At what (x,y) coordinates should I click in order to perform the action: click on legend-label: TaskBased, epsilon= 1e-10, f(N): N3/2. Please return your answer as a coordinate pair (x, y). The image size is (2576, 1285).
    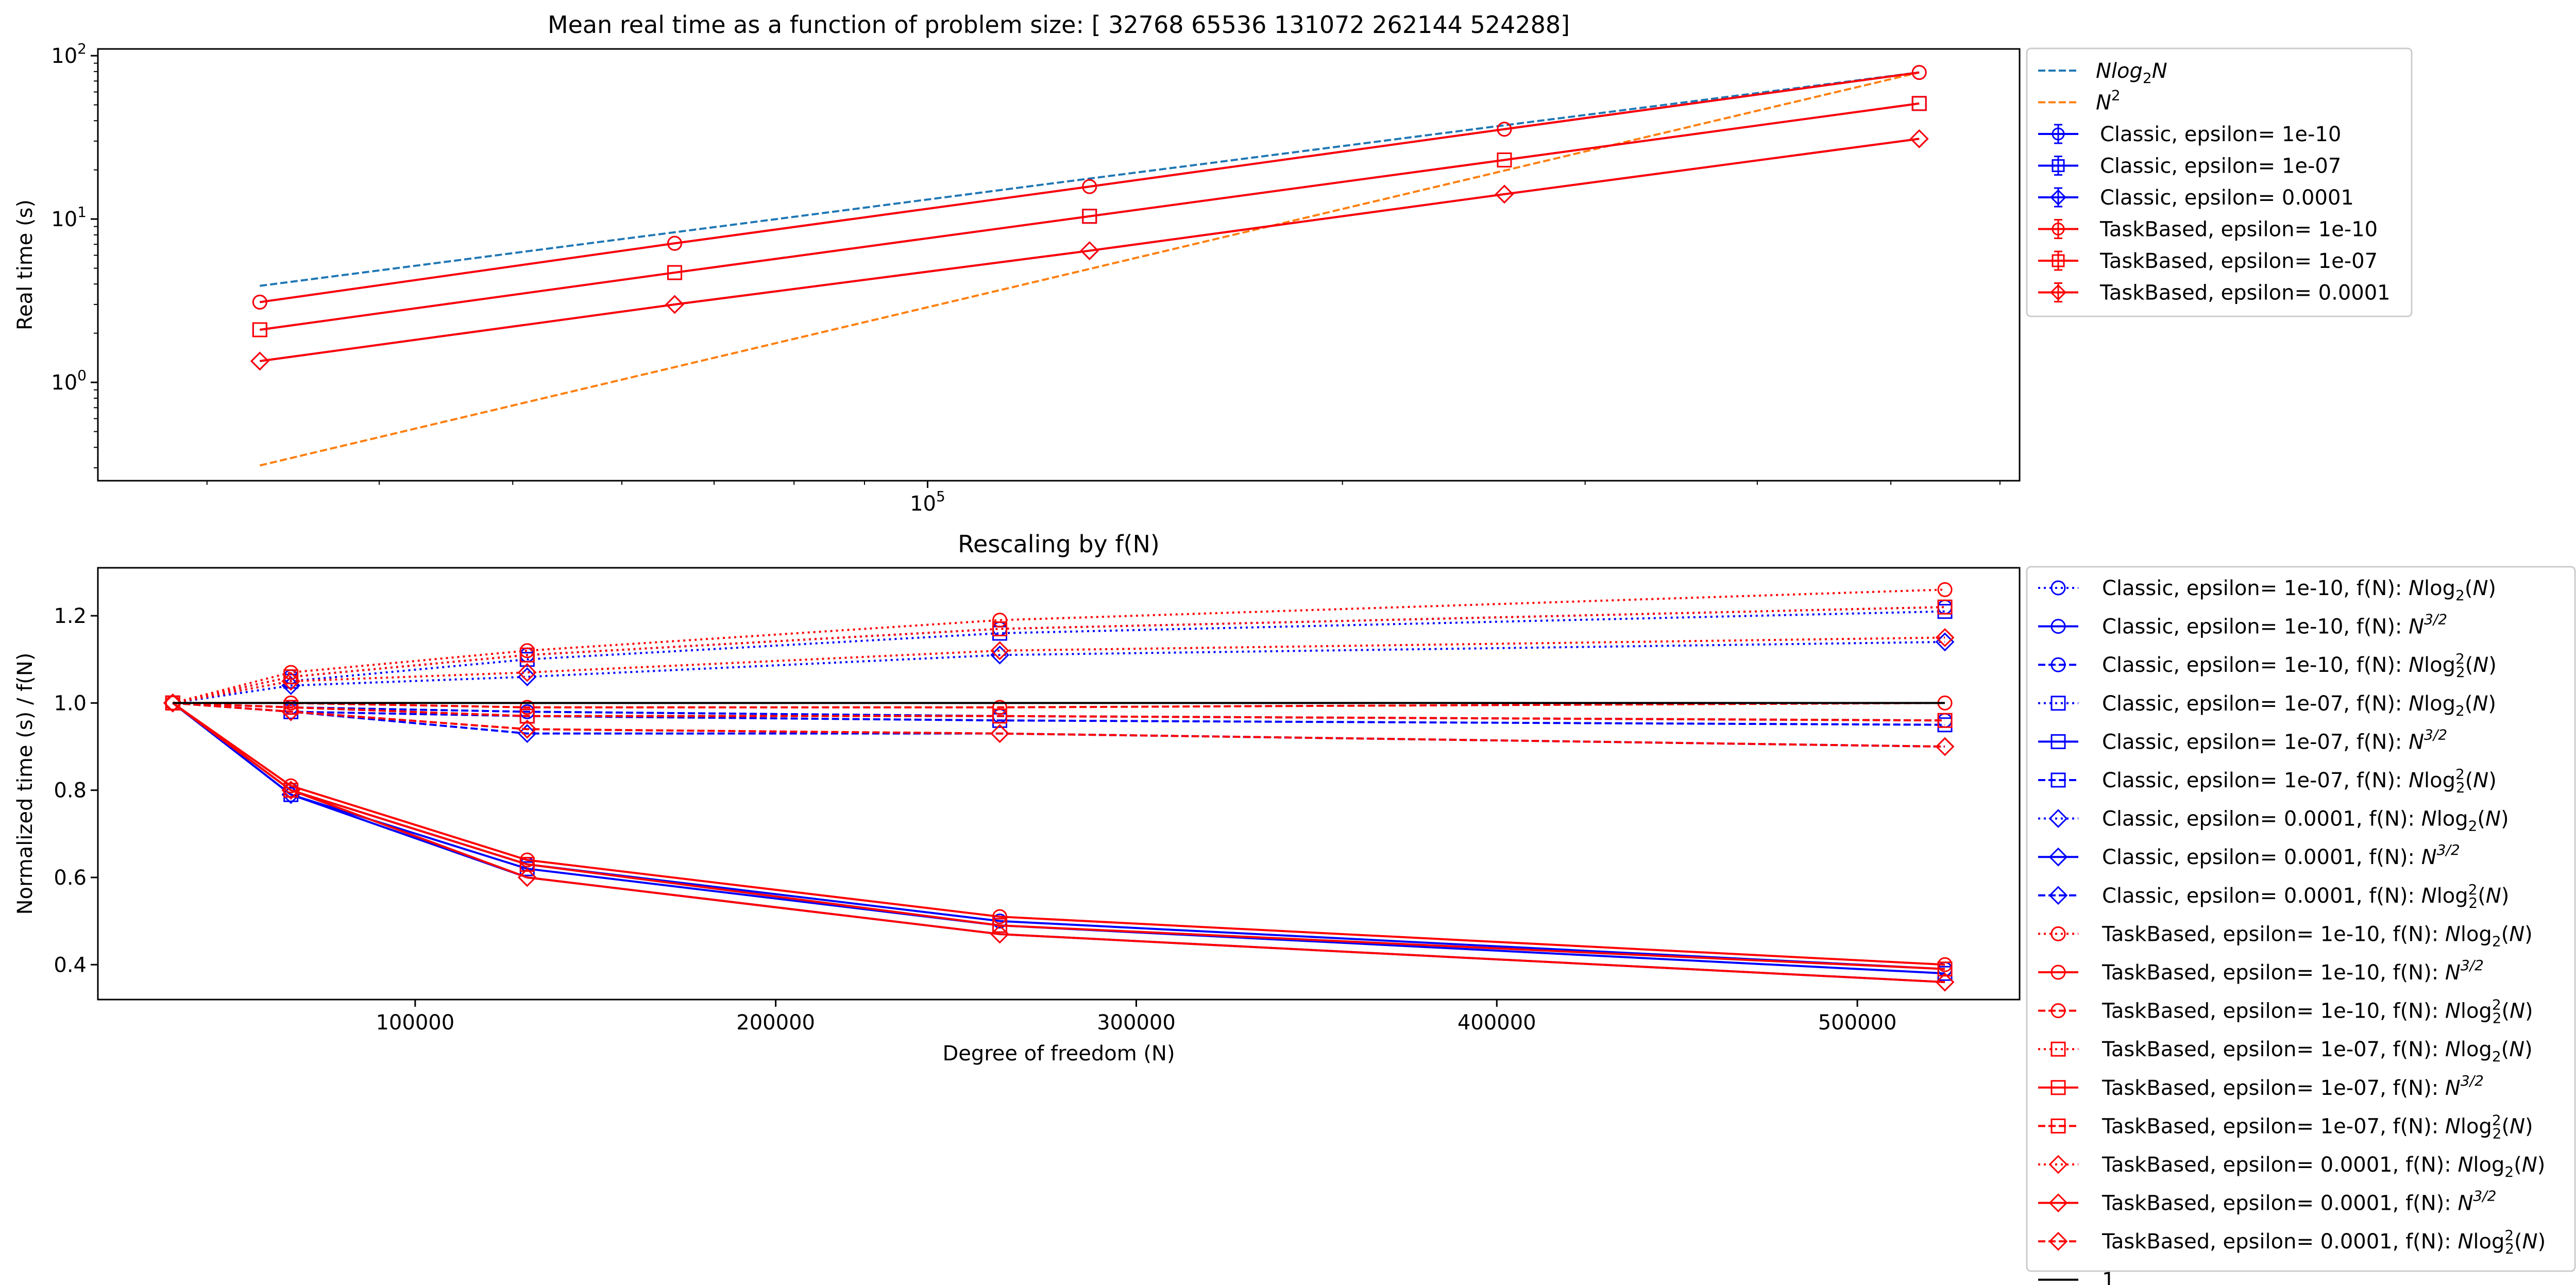
    Looking at the image, I should click on (2293, 971).